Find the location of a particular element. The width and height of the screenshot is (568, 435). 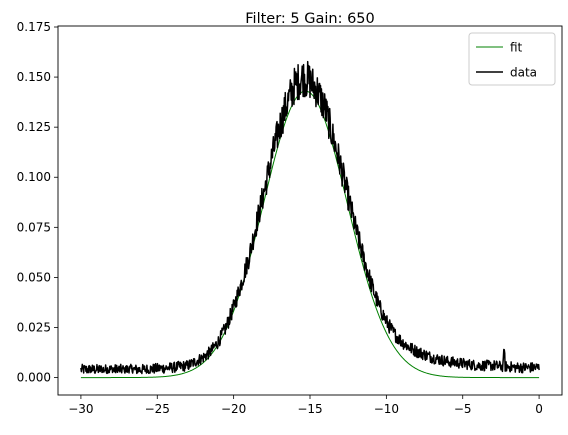

chart-title: Filter: 5 Gain: 650 is located at coordinates (310, 19).